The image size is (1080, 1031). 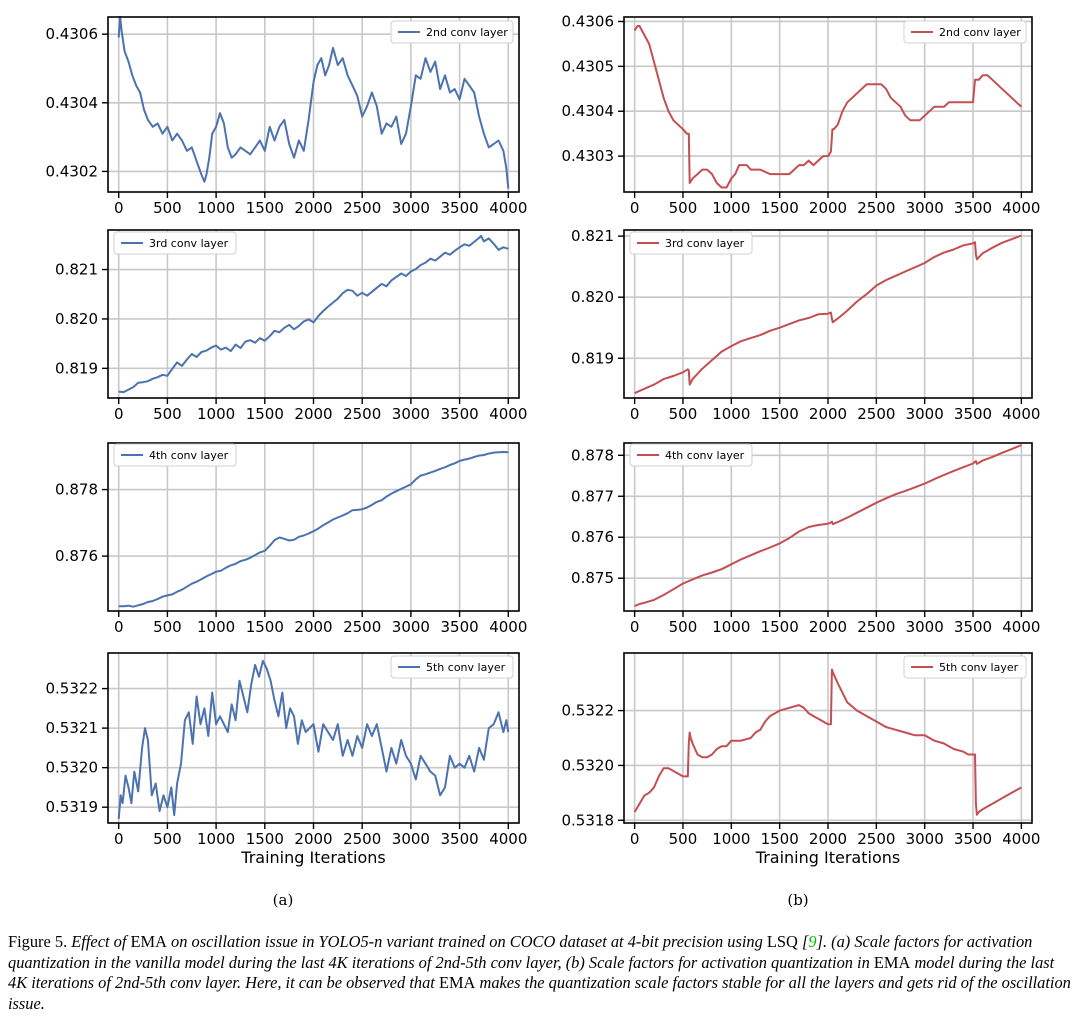 I want to click on caption-lsq: LSQ, so click(x=782, y=941).